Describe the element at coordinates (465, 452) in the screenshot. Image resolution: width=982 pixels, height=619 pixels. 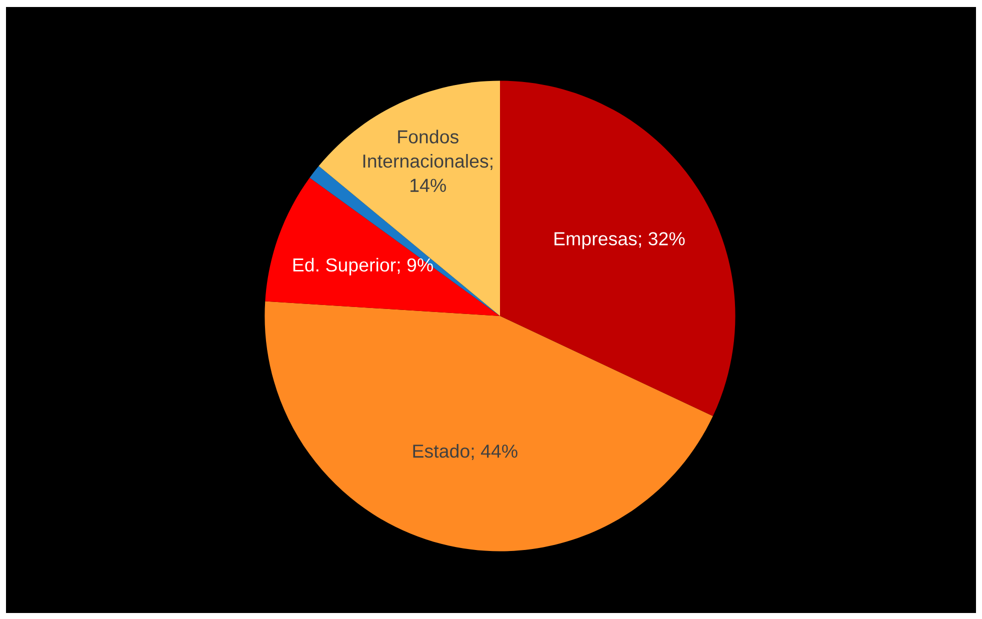
I see `slice-label: Estado; 44%` at that location.